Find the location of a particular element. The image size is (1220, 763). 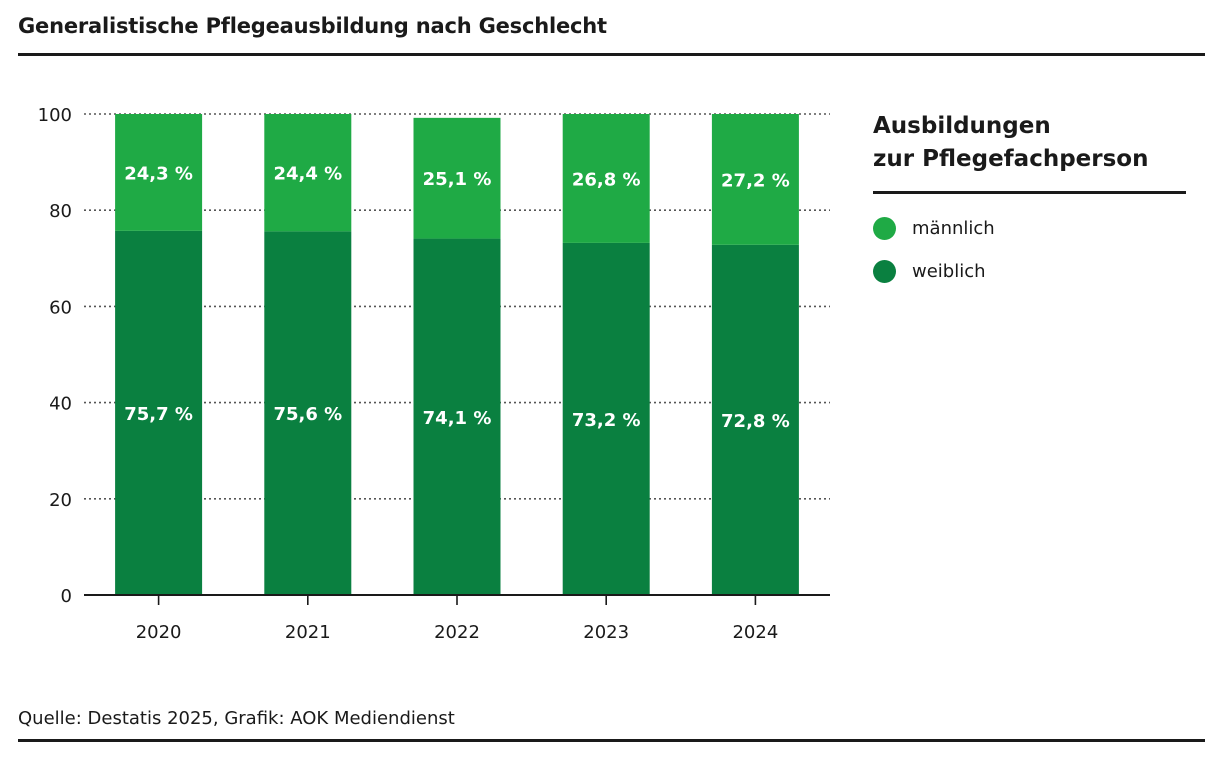

x-tick-label-2020: 2020 is located at coordinates (159, 632).